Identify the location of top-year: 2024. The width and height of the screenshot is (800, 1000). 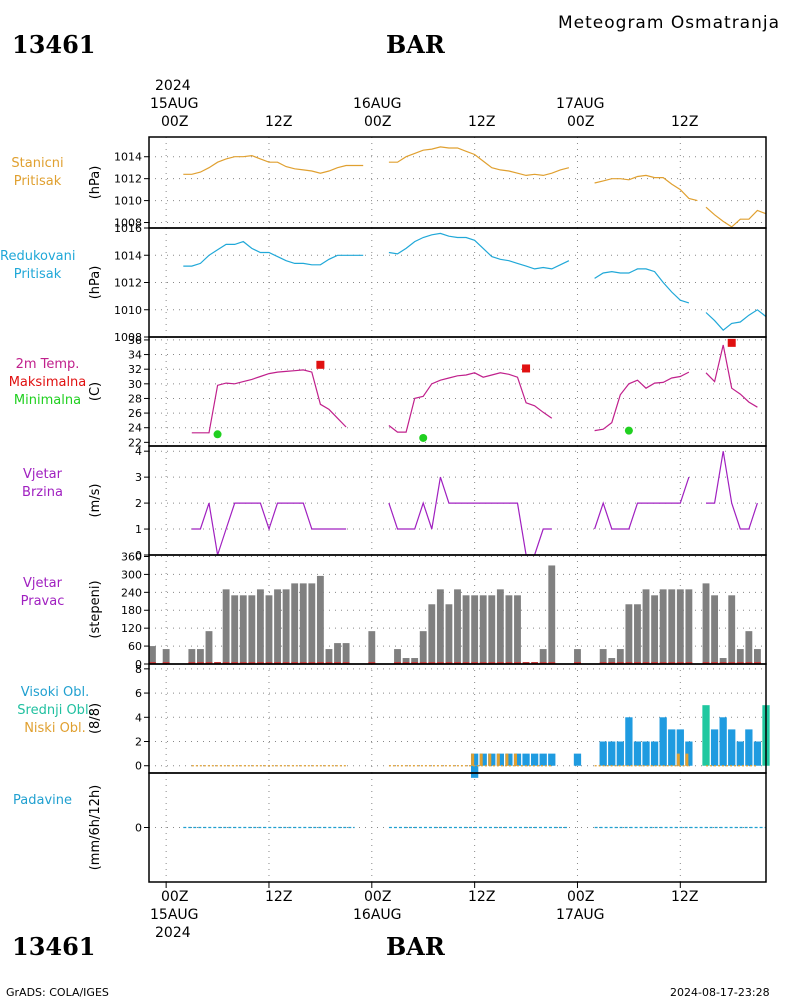
(173, 86).